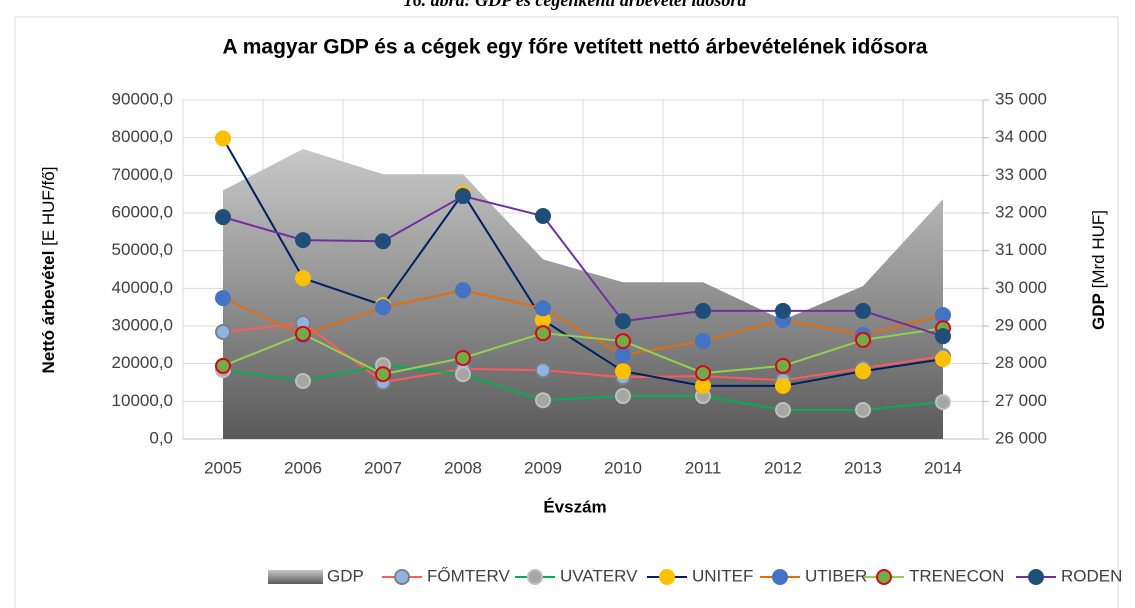  What do you see at coordinates (142, 174) in the screenshot?
I see `y-tick-label: 70000,0` at bounding box center [142, 174].